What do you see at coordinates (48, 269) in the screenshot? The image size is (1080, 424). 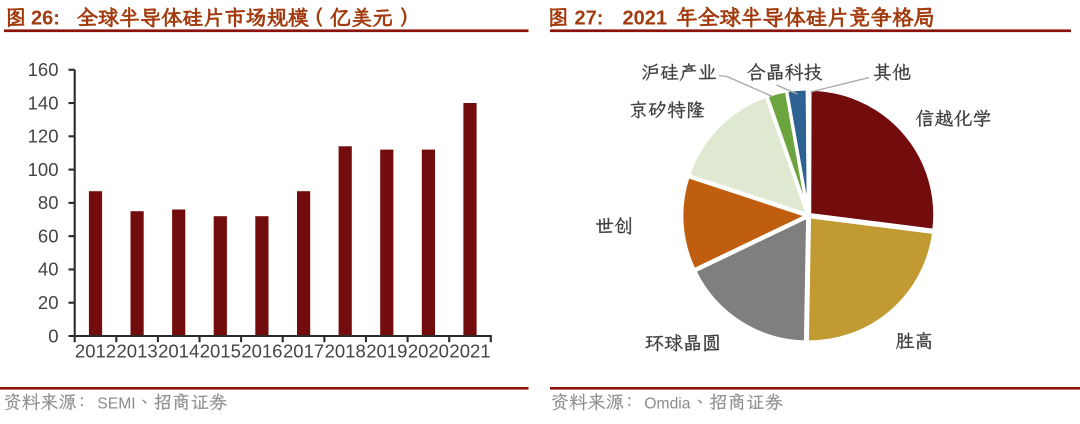 I see `svg-text: 40` at bounding box center [48, 269].